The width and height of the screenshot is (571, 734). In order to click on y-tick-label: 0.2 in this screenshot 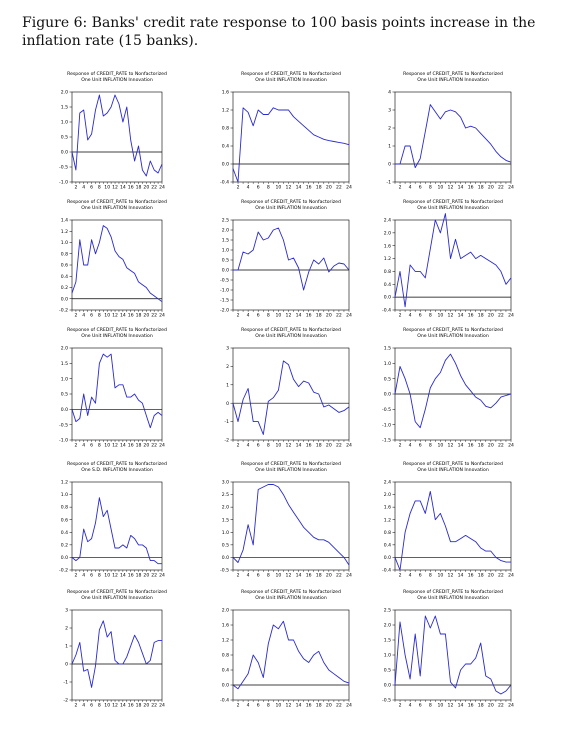, I will do `click(64, 545)`.